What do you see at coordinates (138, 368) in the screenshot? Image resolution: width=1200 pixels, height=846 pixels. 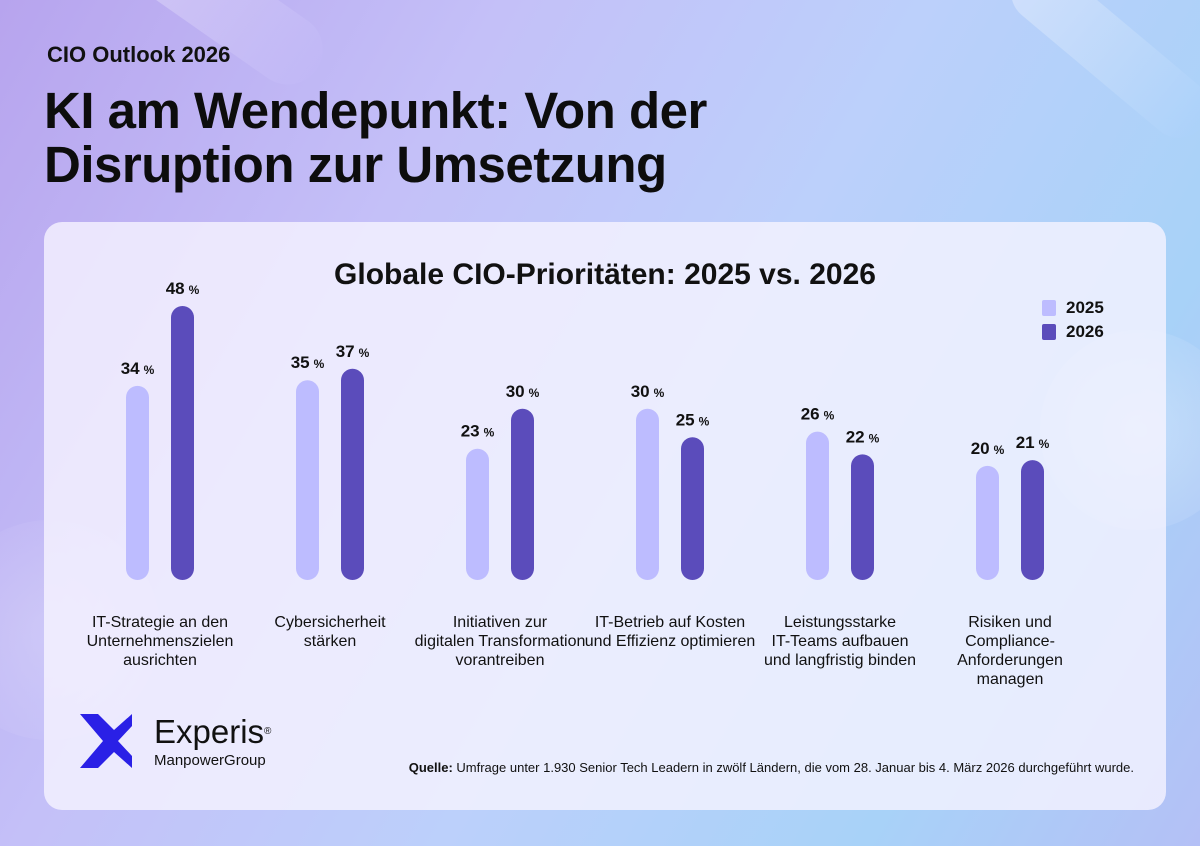 I see `value-label-2025-1: 34%` at bounding box center [138, 368].